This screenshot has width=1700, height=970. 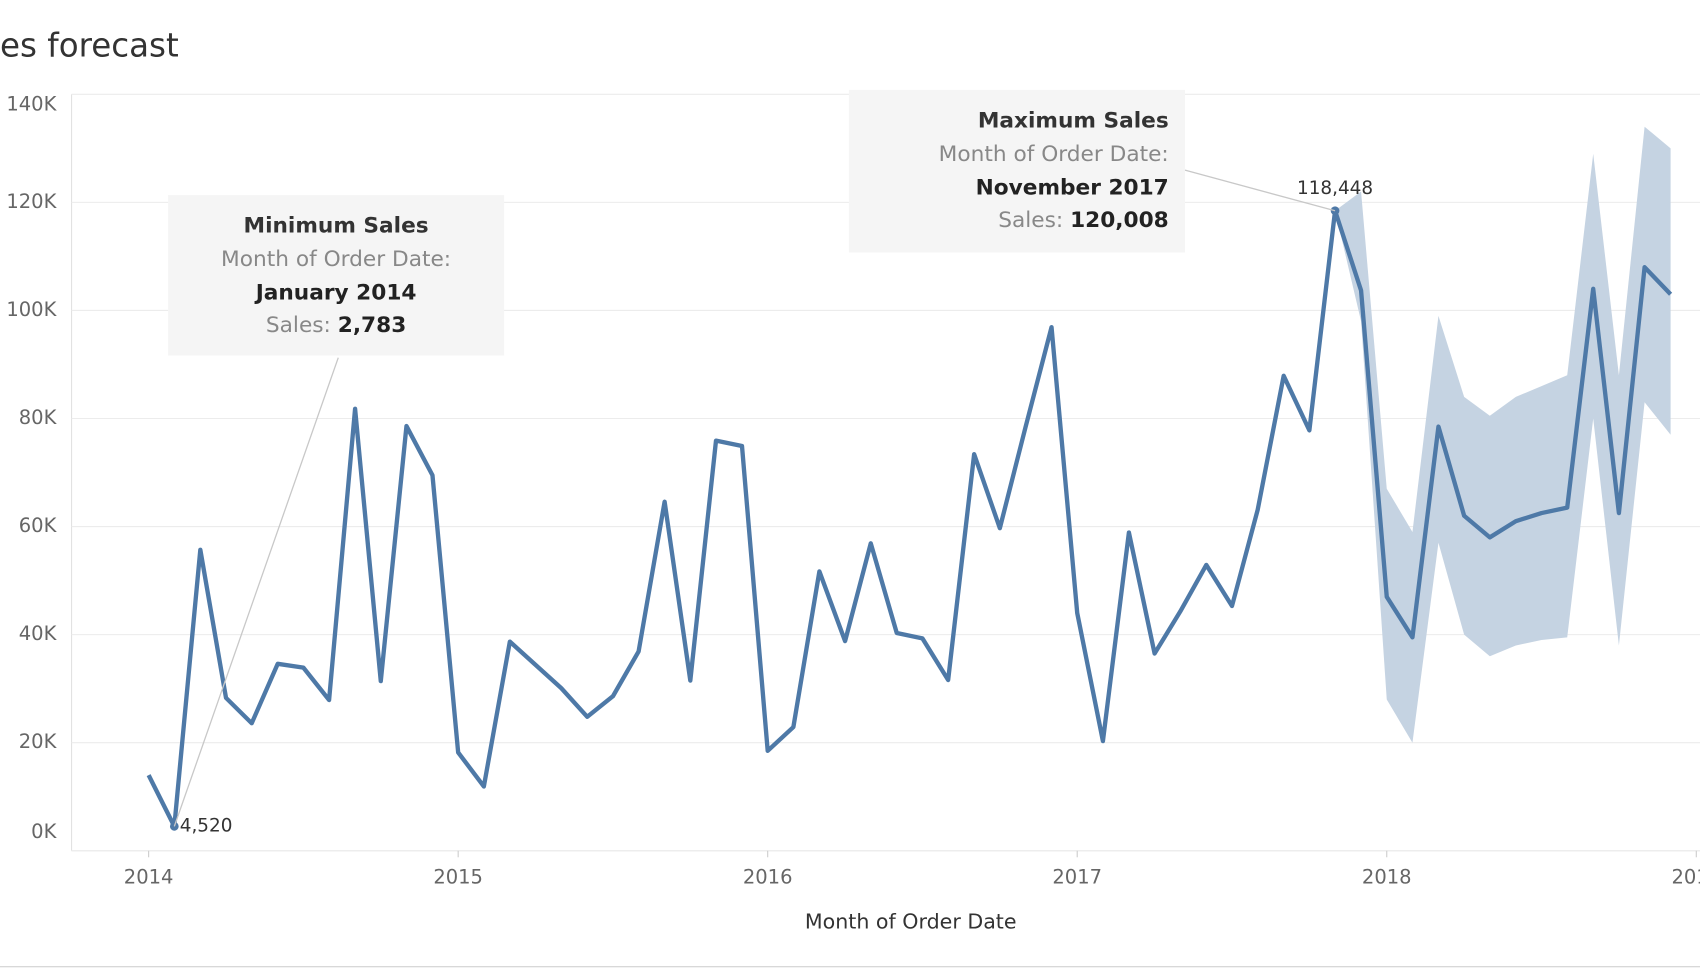 I want to click on y-tick-label: 60K, so click(x=38, y=525).